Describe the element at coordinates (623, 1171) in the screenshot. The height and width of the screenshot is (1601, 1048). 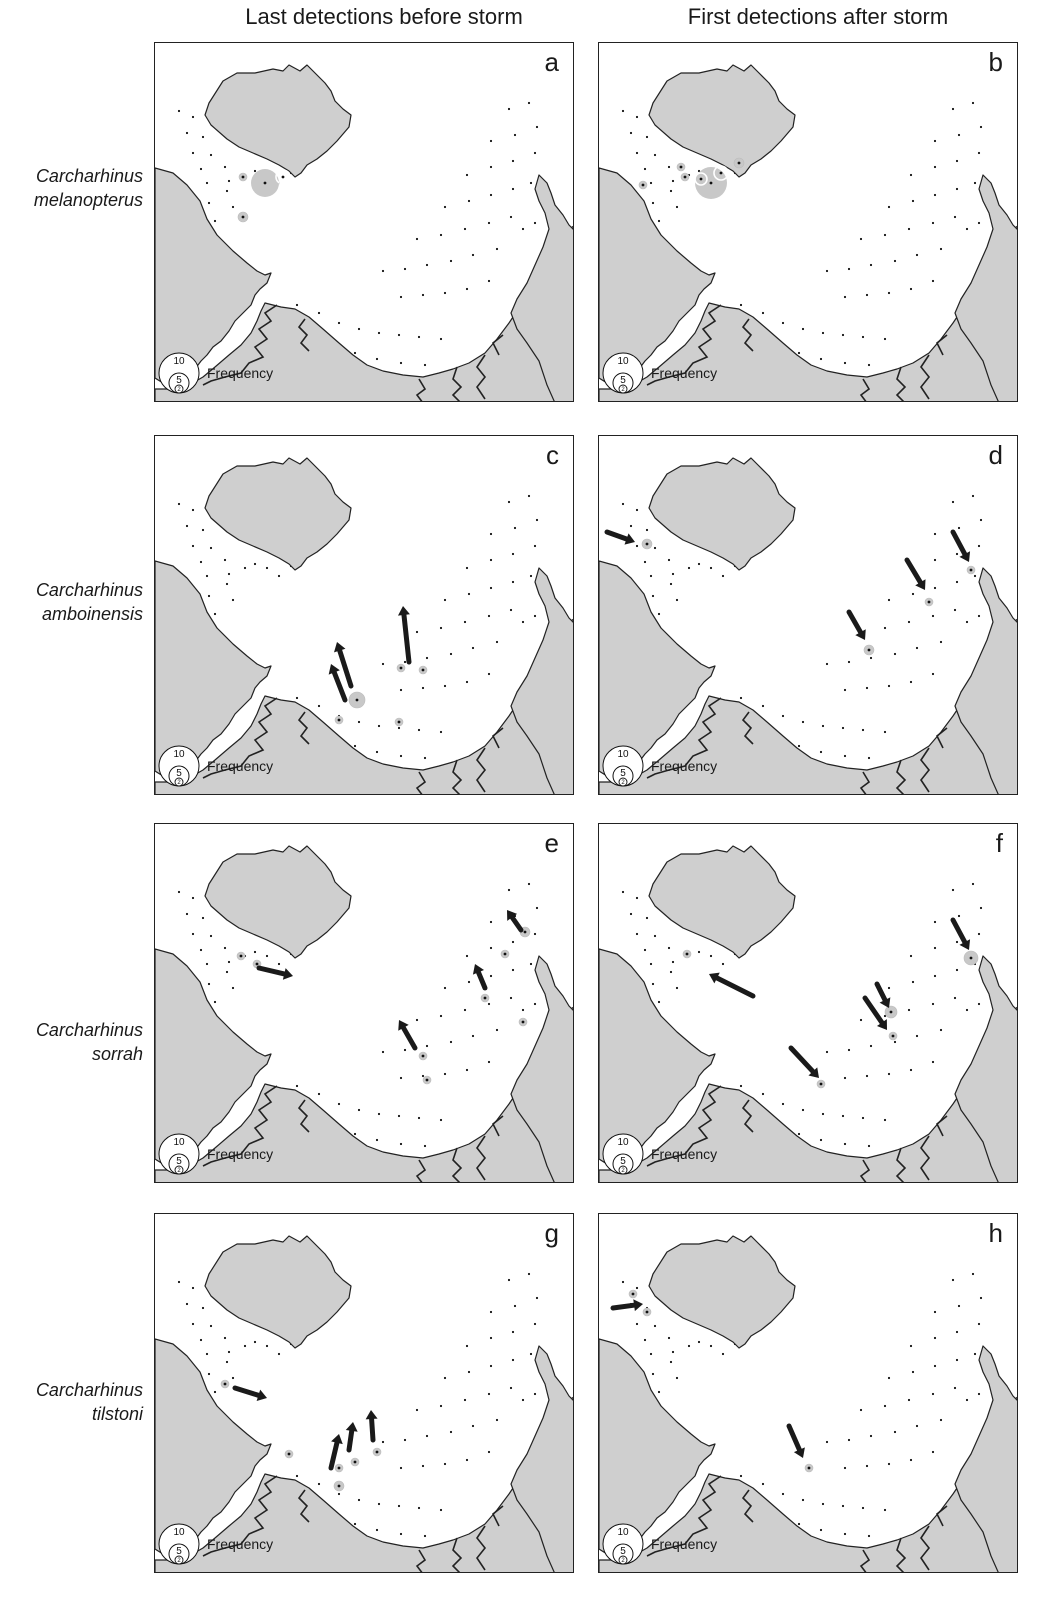
I see `legend-value-2: 2` at that location.